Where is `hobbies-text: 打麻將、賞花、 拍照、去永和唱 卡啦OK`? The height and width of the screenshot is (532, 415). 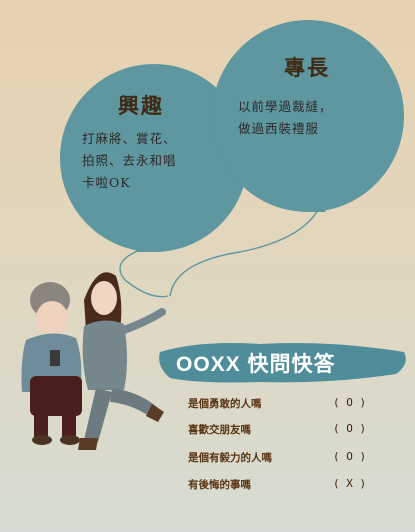 hobbies-text: 打麻將、賞花、 拍照、去永和唱 卡啦OK is located at coordinates (157, 161).